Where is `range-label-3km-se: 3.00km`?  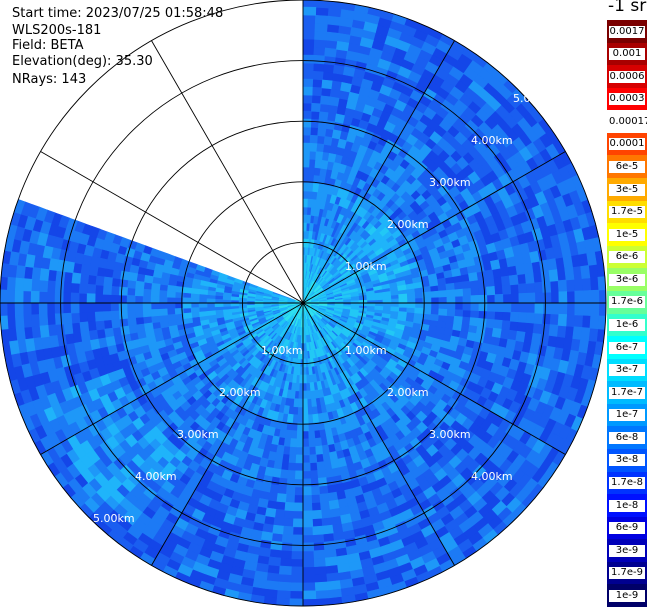
range-label-3km-se: 3.00km is located at coordinates (450, 434).